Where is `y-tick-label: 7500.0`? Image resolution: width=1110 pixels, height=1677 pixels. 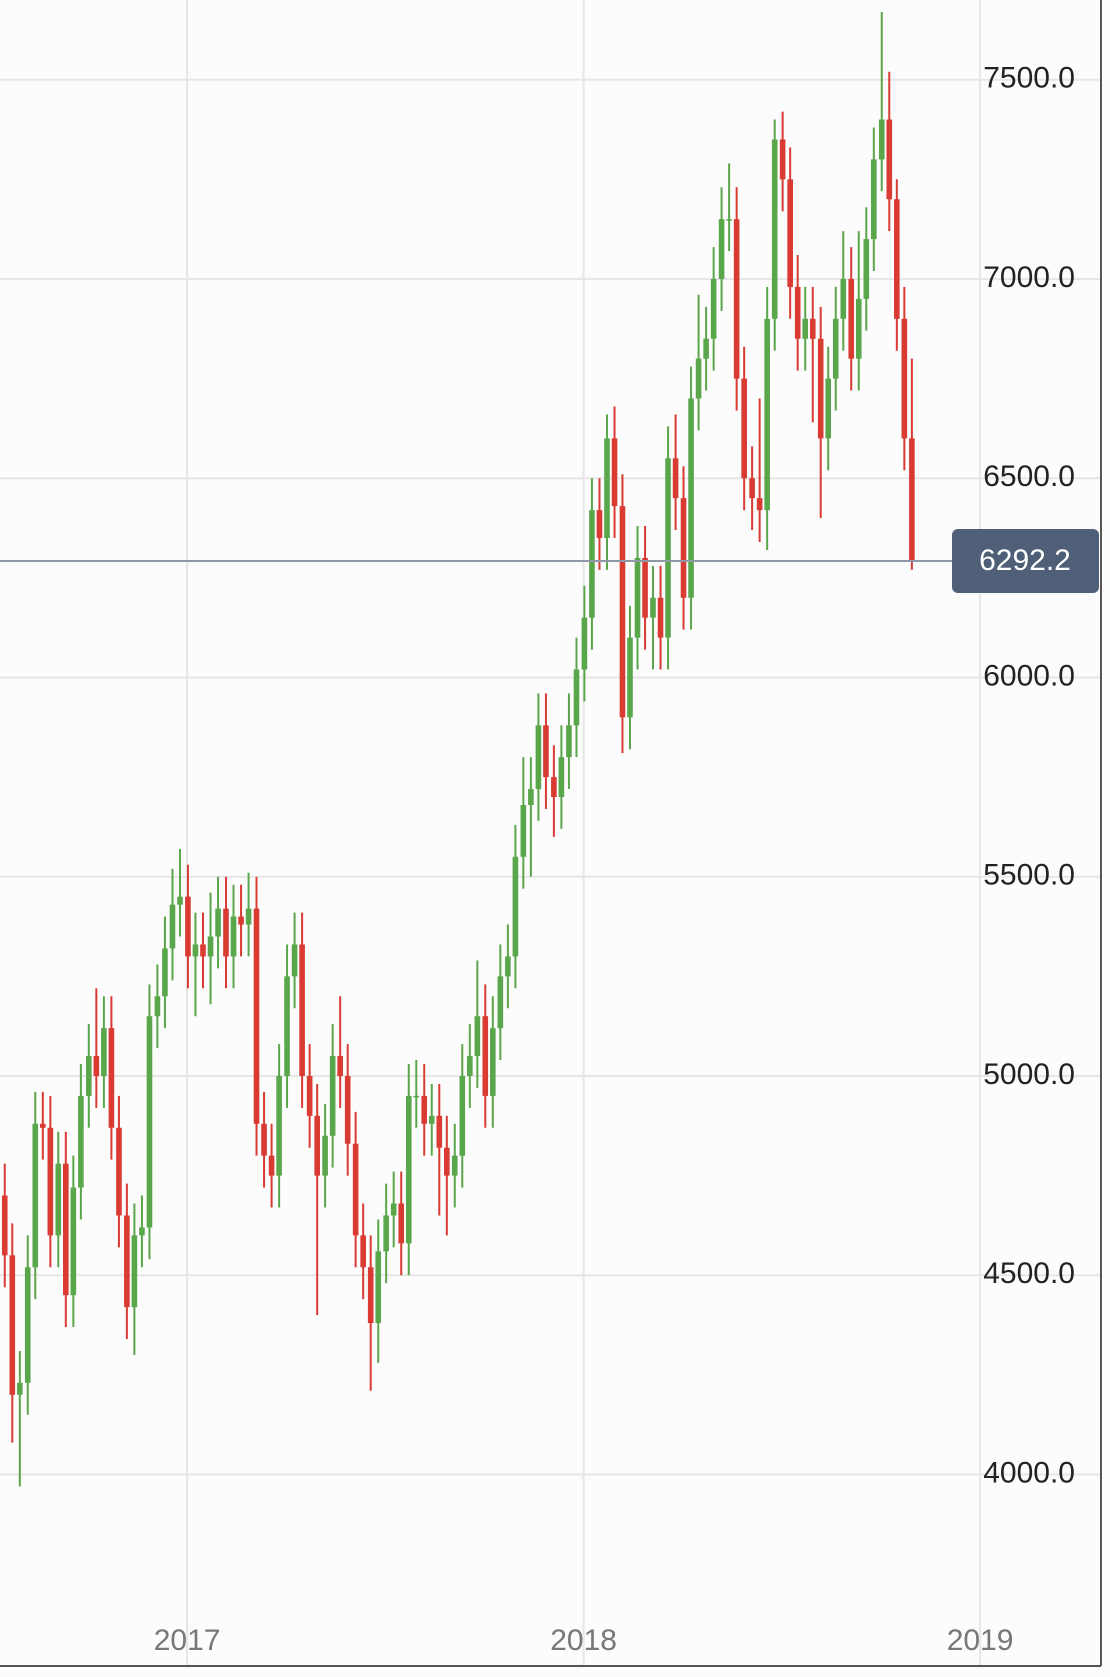
y-tick-label: 7500.0 is located at coordinates (1029, 78).